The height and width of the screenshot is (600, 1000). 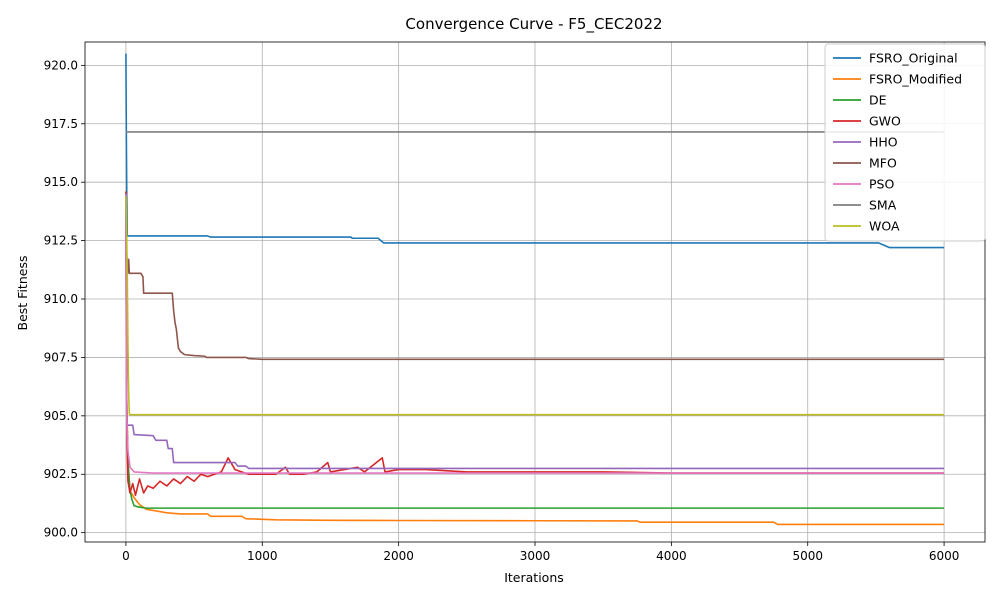 What do you see at coordinates (878, 100) in the screenshot?
I see `legend-label: DE` at bounding box center [878, 100].